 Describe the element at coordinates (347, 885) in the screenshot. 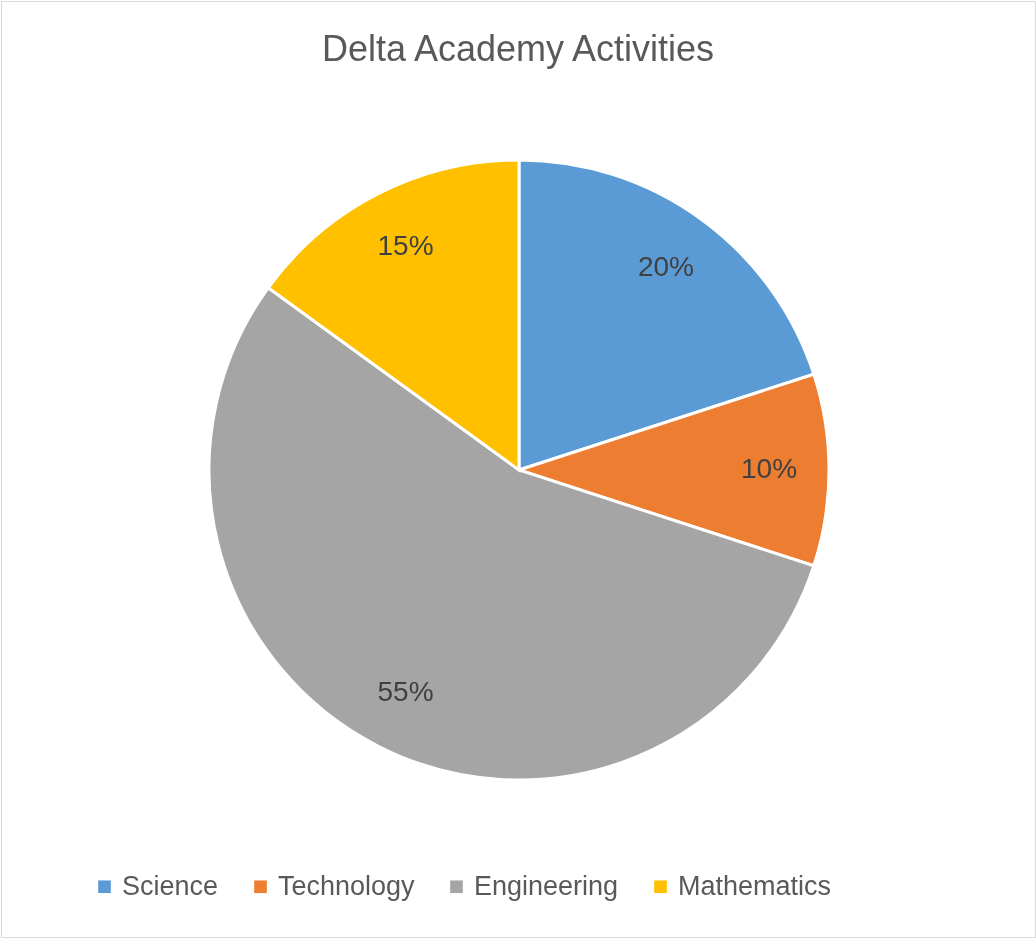

I see `legend-label: Technology` at that location.